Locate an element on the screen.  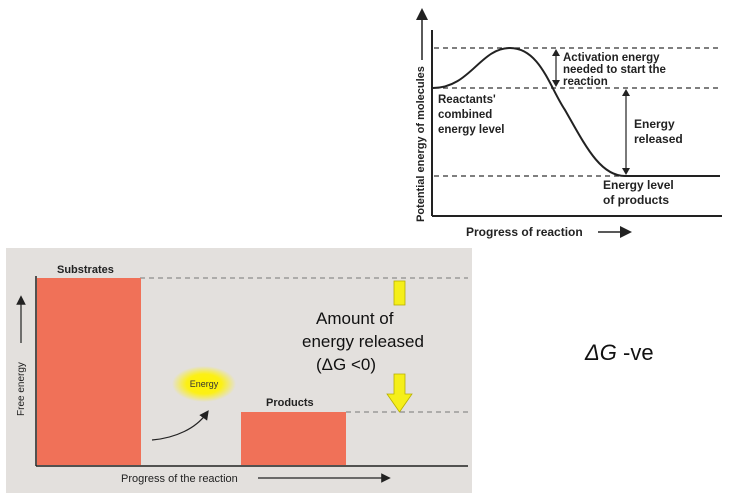
released-label-2: released is located at coordinates (658, 139).